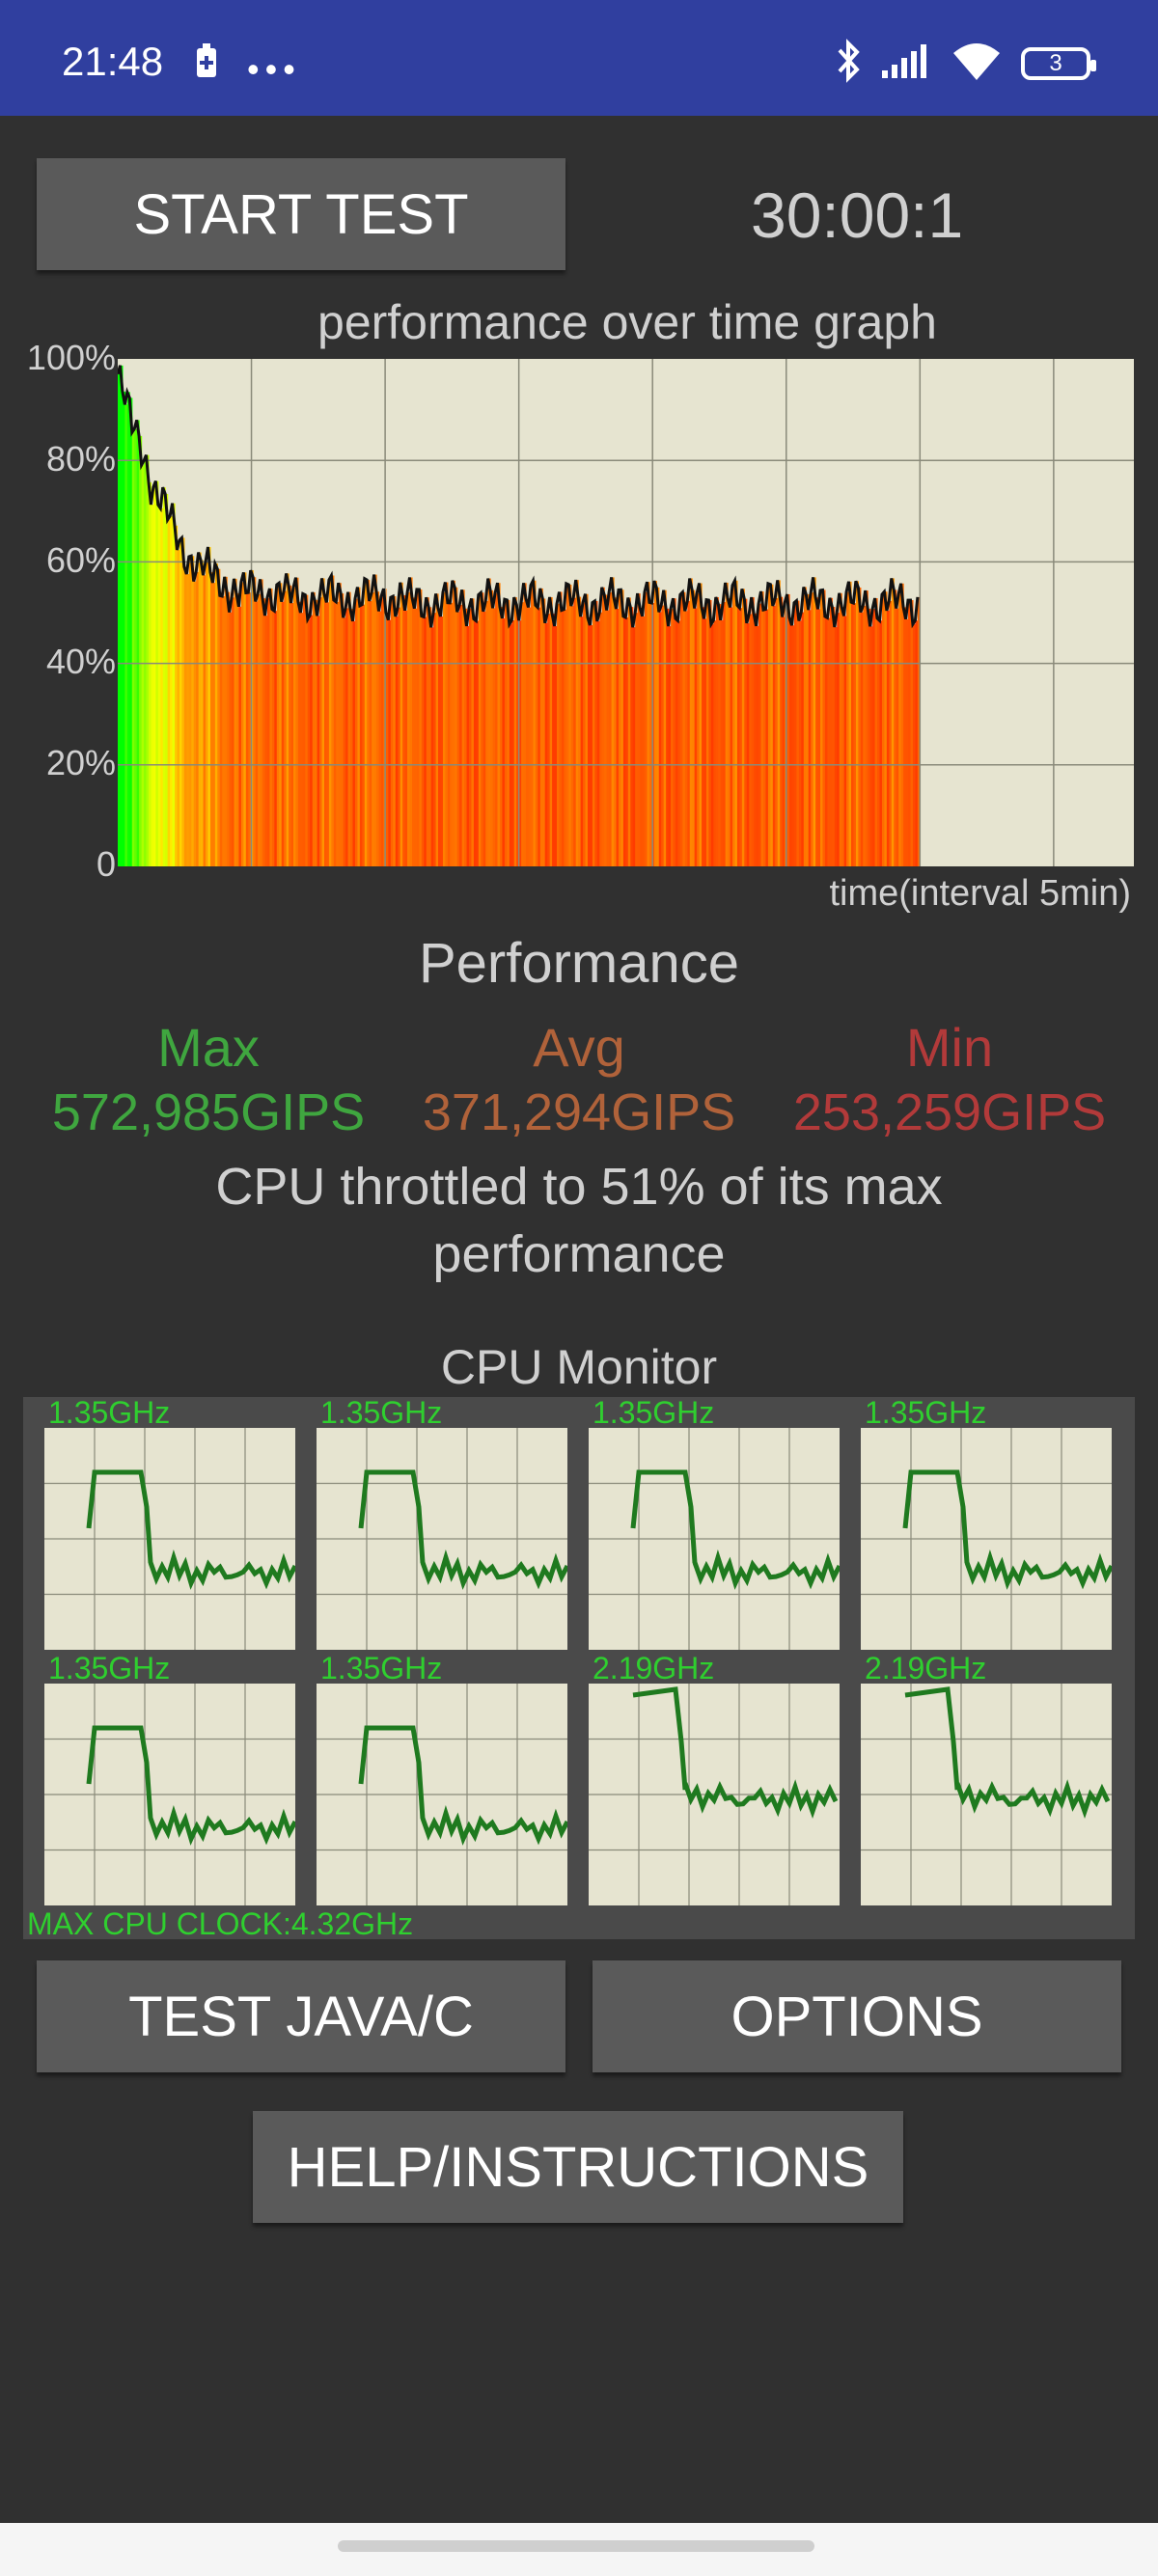 The image size is (1158, 2576). What do you see at coordinates (576, 2546) in the screenshot?
I see `home-gesture-handle` at bounding box center [576, 2546].